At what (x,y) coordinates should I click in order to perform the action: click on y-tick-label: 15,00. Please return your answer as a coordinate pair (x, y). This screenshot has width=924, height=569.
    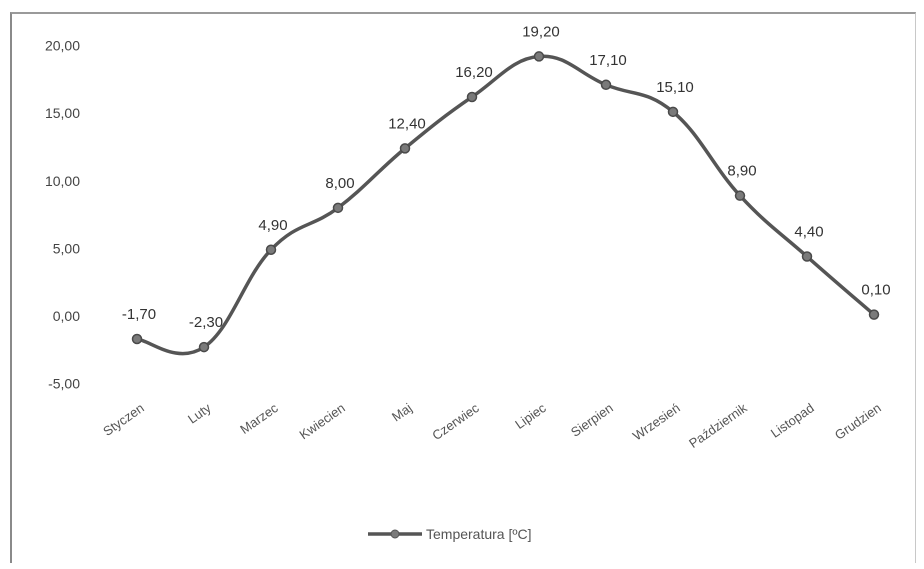
    Looking at the image, I should click on (62, 113).